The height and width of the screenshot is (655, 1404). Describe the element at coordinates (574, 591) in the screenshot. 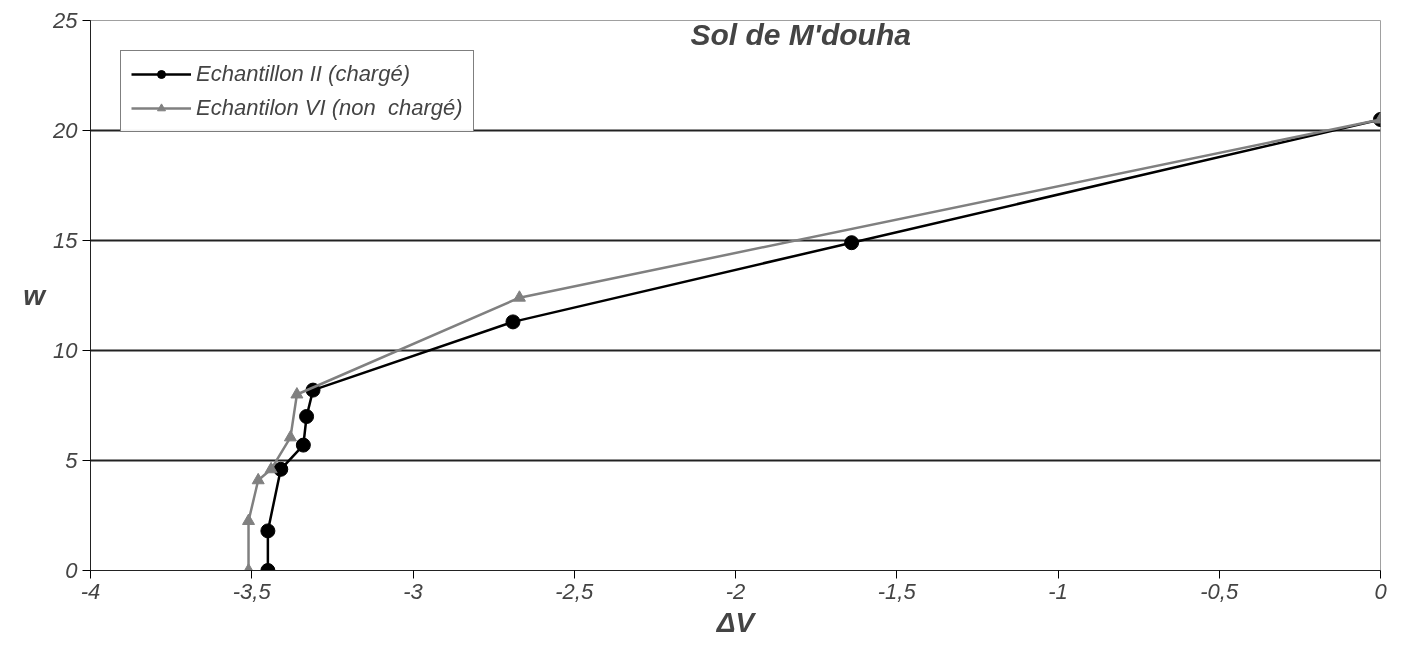

I see `x-tick-label: -2,5` at that location.